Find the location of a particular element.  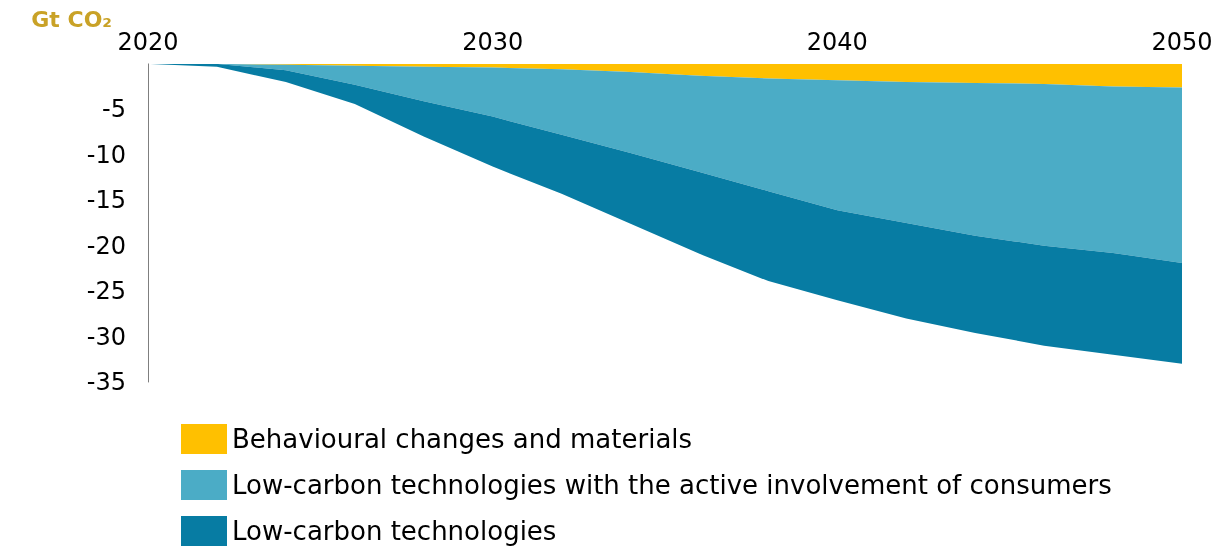

x-tick-label: 2050 is located at coordinates (1182, 41).